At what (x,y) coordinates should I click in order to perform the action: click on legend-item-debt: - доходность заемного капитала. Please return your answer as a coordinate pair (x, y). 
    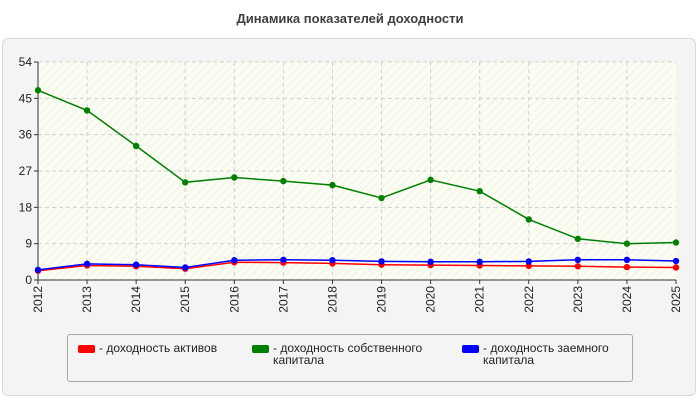
    Looking at the image, I should click on (547, 354).